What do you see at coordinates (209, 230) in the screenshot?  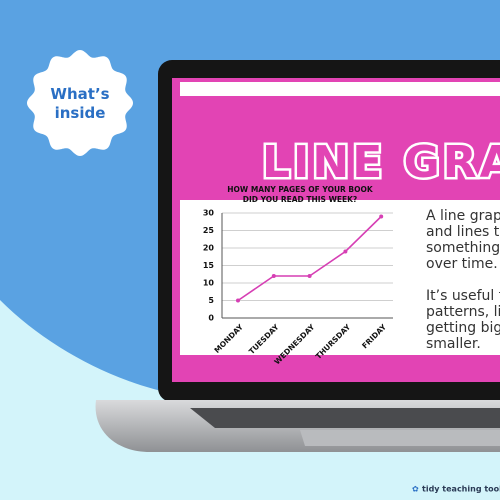 I see `y-tick-label: 25` at bounding box center [209, 230].